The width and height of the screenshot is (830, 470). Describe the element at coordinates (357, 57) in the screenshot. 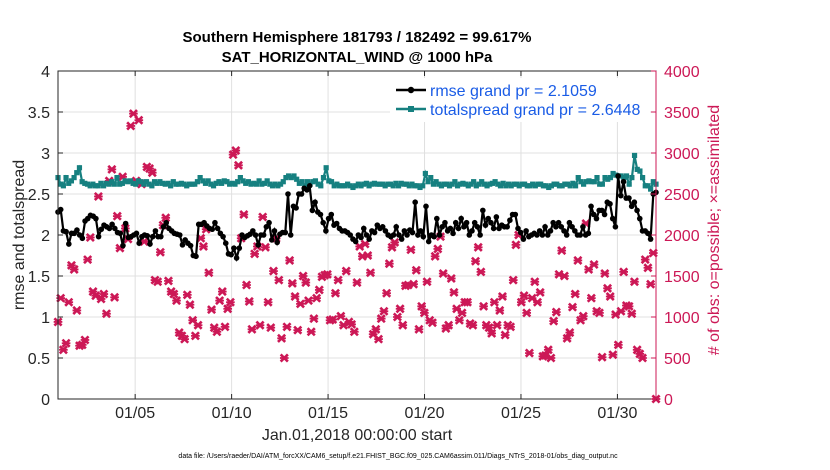

I see `chart-title-line2: SAT_HORIZONTAL_WIND @ 1000 hPa` at that location.